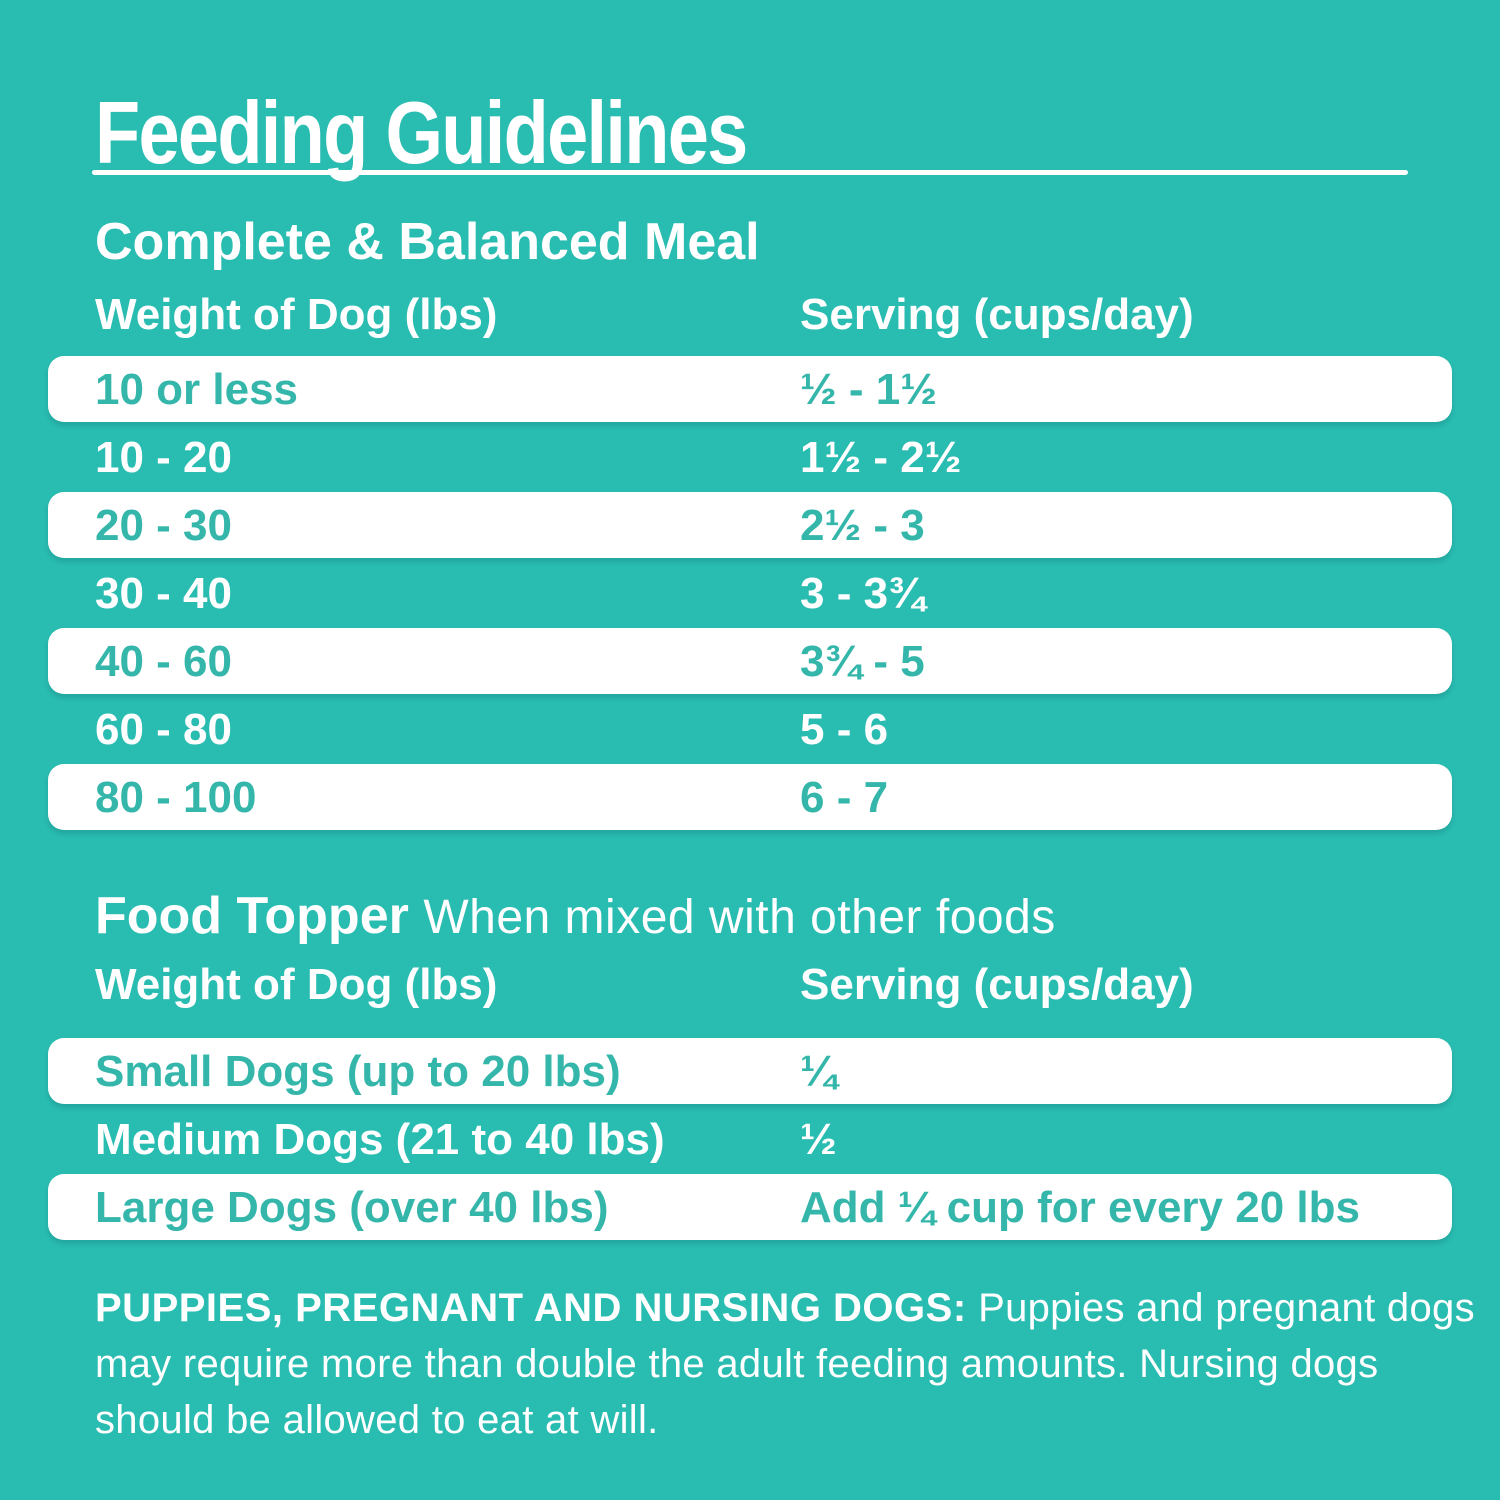 The width and height of the screenshot is (1500, 1500). What do you see at coordinates (163, 661) in the screenshot?
I see `weight-cell: 40 - 60` at bounding box center [163, 661].